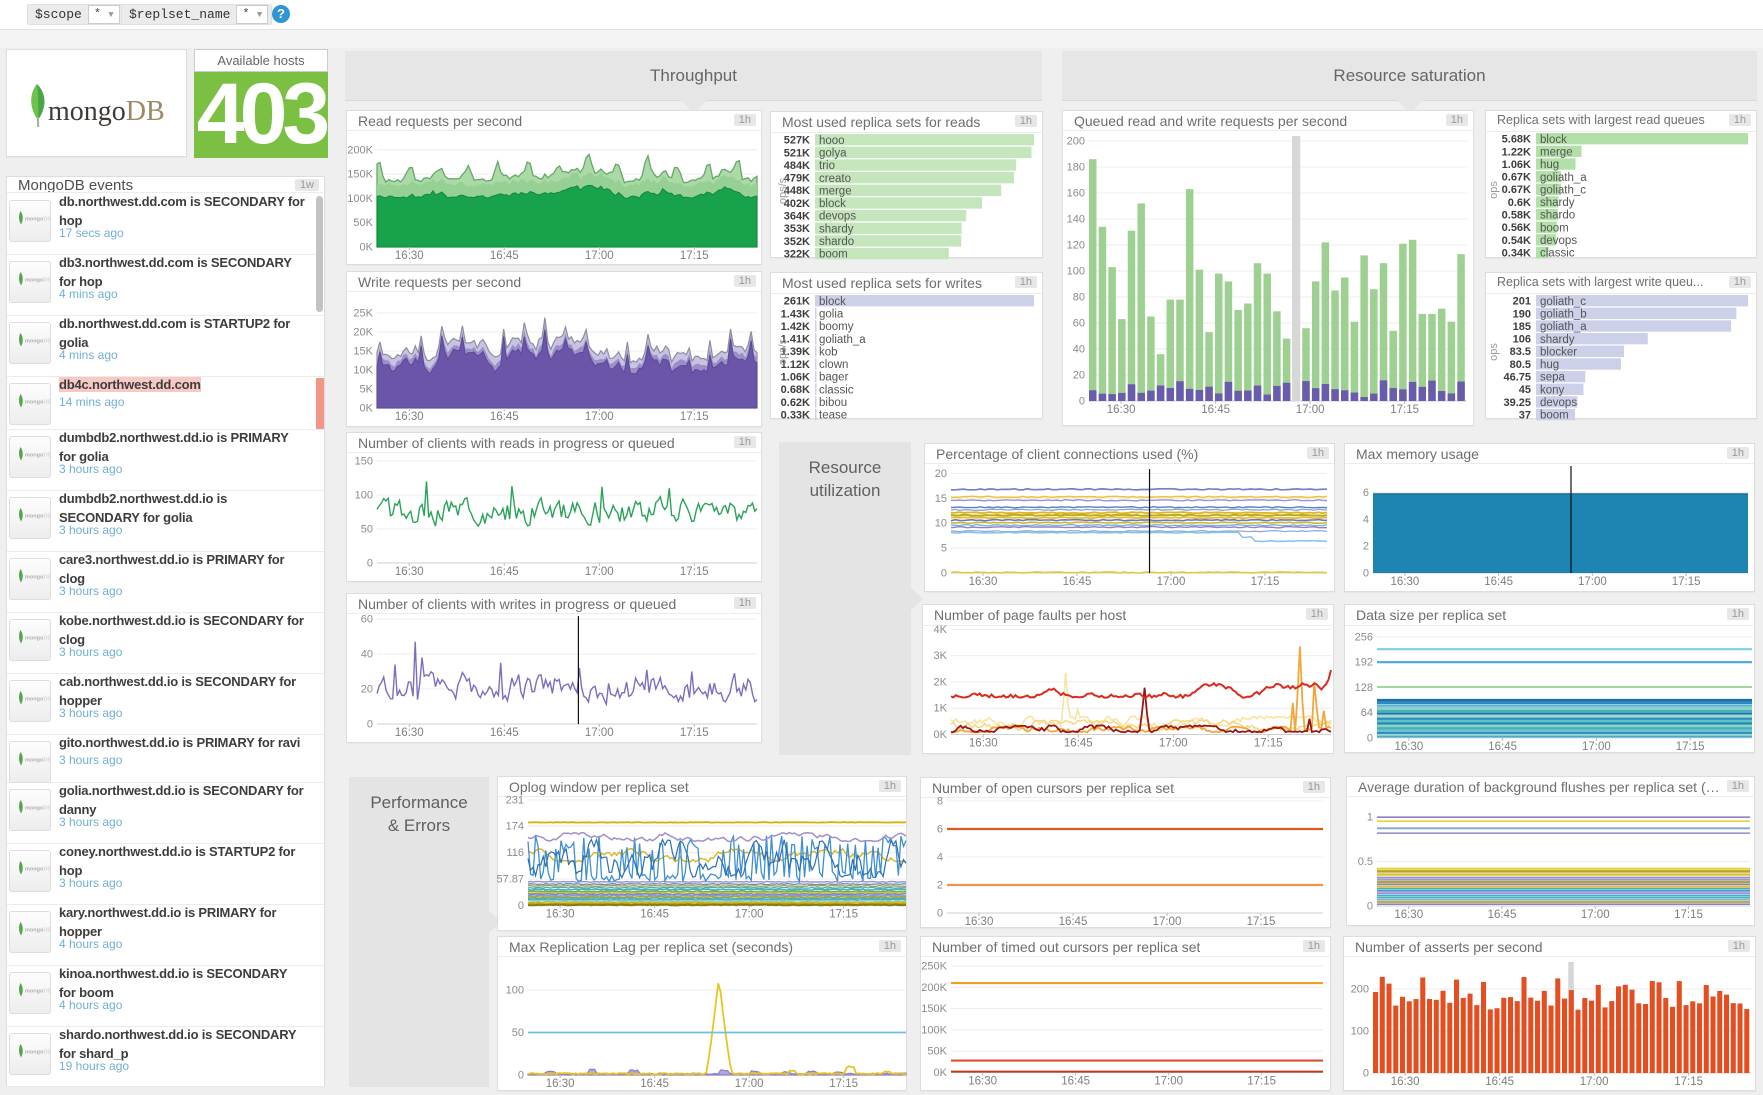 Image resolution: width=1763 pixels, height=1095 pixels. I want to click on svg-text: block, so click(832, 302).